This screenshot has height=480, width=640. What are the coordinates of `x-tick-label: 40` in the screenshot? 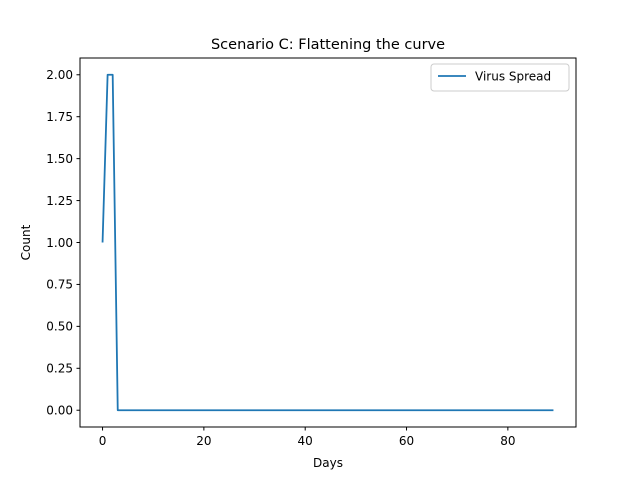 It's located at (305, 441).